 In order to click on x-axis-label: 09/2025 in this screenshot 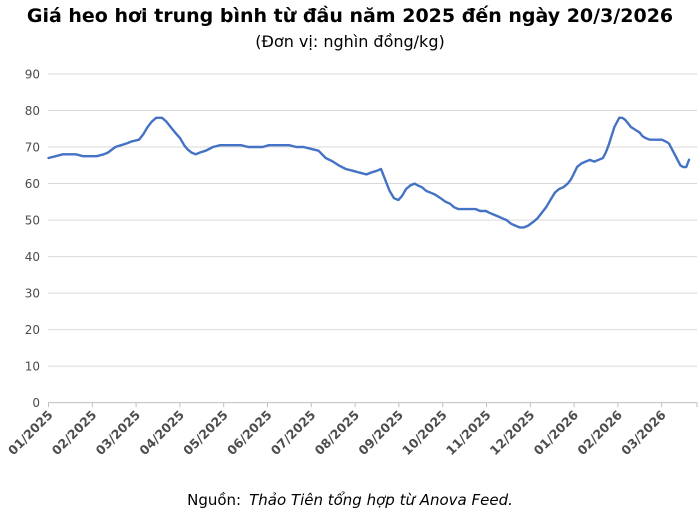, I will do `click(380, 432)`.